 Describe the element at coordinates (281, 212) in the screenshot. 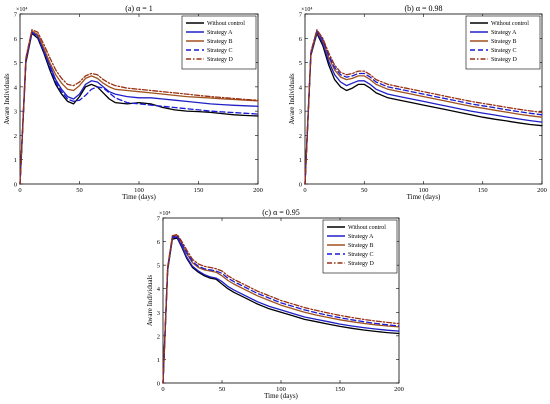

I see `chart-title: (c) α = 0.95` at that location.